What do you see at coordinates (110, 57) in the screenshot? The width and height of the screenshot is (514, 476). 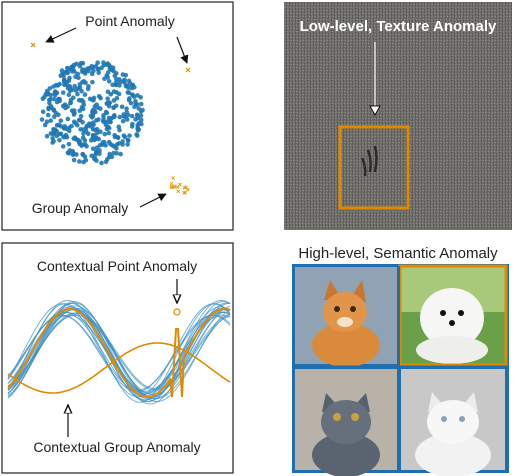 I see `point-anomalies` at bounding box center [110, 57].